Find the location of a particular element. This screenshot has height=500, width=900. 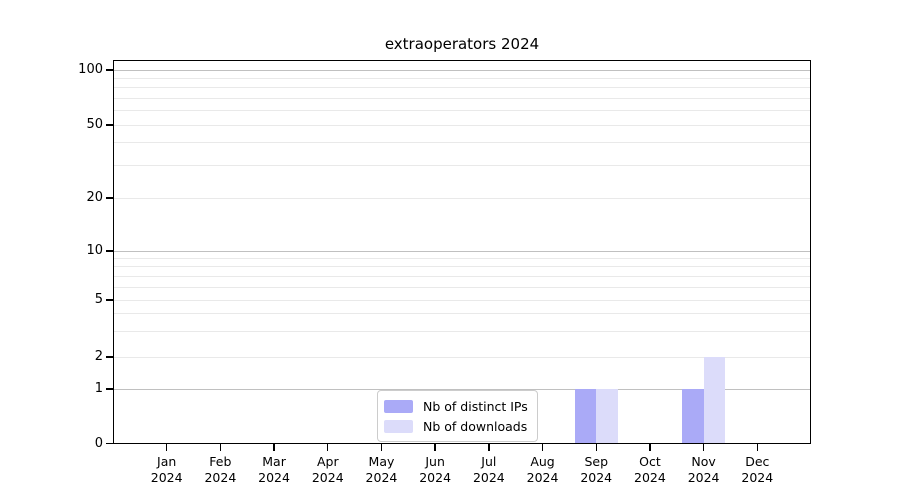

y-tick-label: 50 is located at coordinates (94, 124).